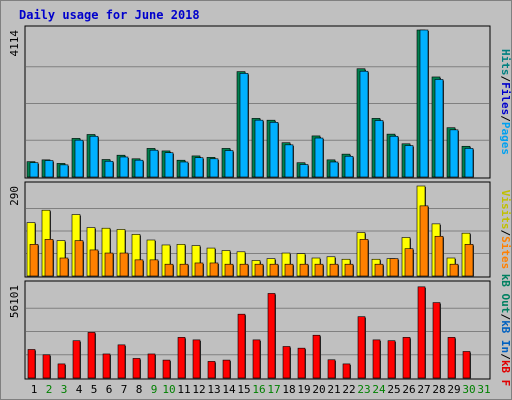  Describe the element at coordinates (14, 43) in the screenshot. I see `y-max-label: 4114` at that location.